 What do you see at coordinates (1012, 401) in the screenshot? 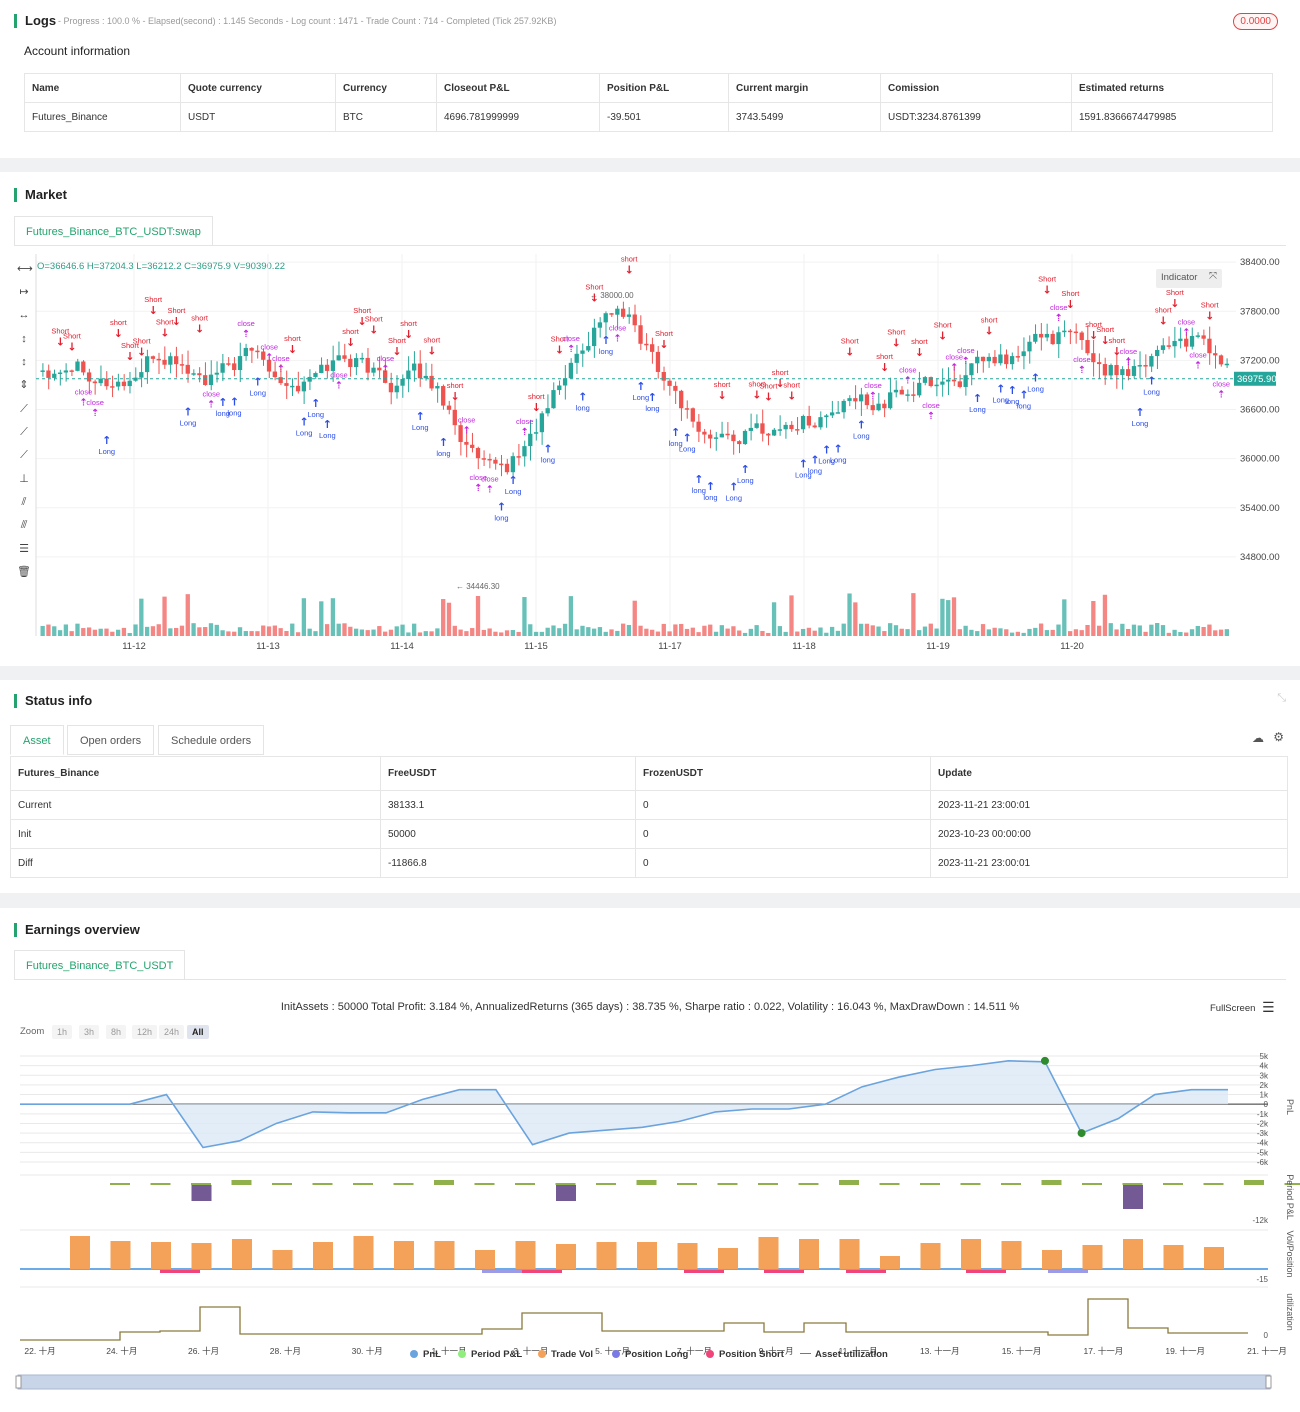
I see `long-signal-label: long` at bounding box center [1012, 401].